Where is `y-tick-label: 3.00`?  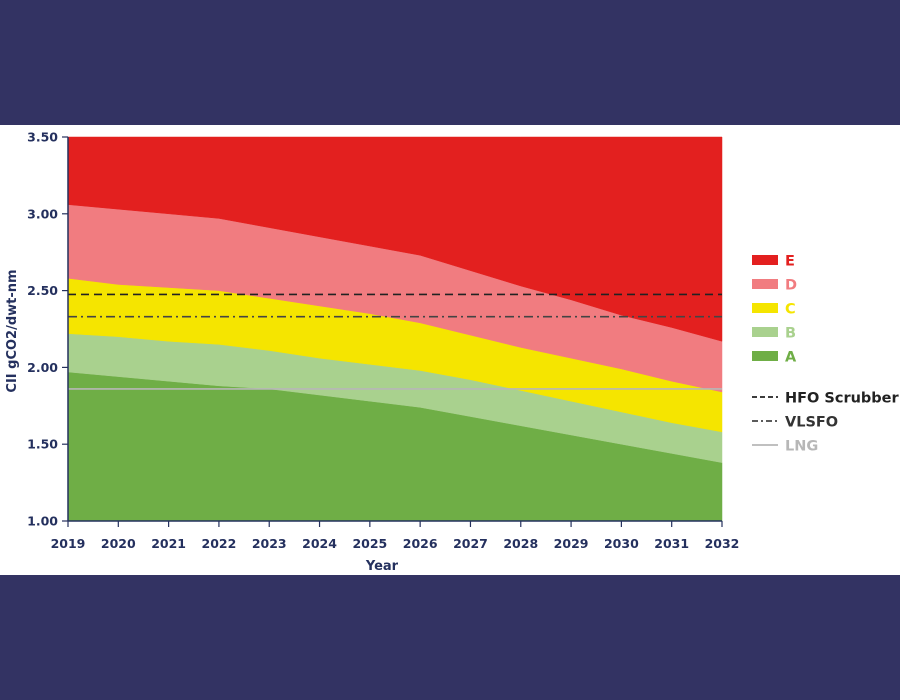 y-tick-label: 3.00 is located at coordinates (42, 213).